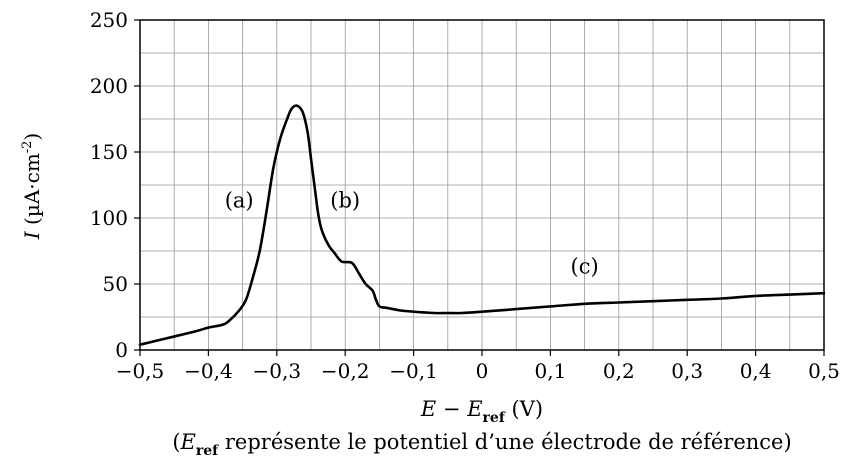  I want to click on reference-note-sub: ref, so click(207, 449).